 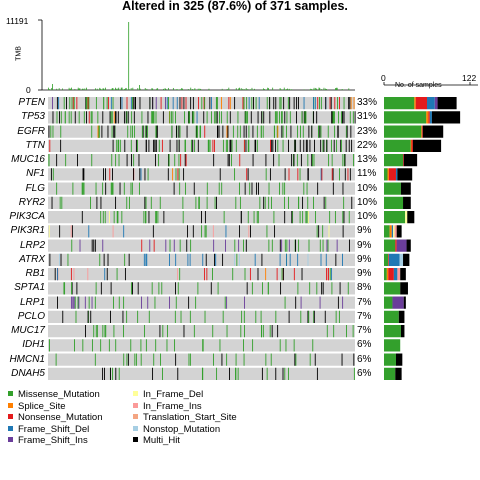 What do you see at coordinates (31, 102) in the screenshot?
I see `gene-label: PTEN` at bounding box center [31, 102].